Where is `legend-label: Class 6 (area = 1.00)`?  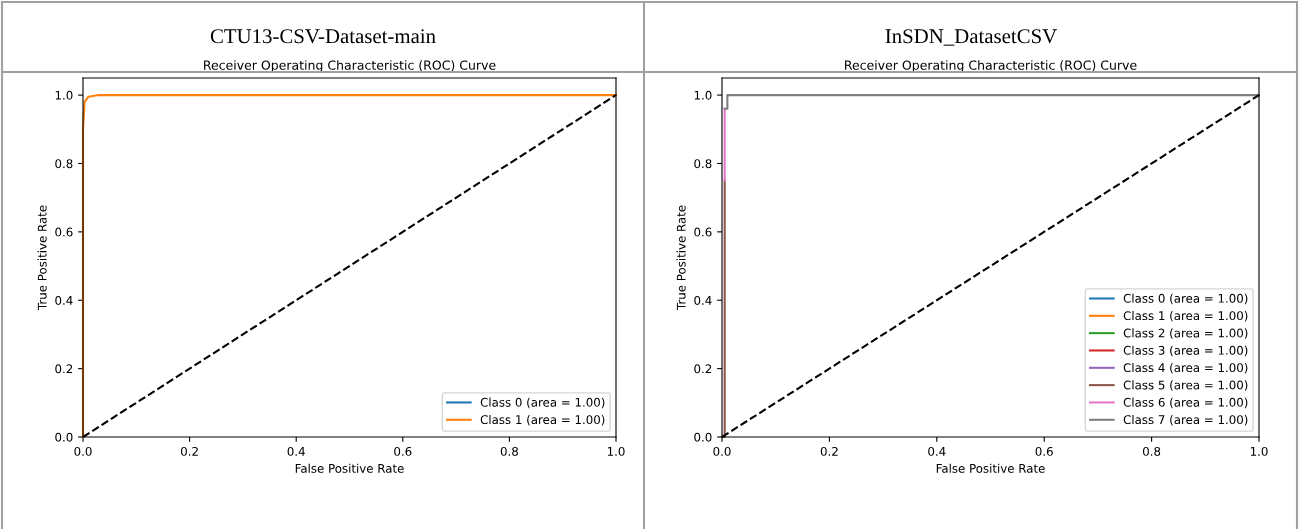 legend-label: Class 6 (area = 1.00) is located at coordinates (1185, 403).